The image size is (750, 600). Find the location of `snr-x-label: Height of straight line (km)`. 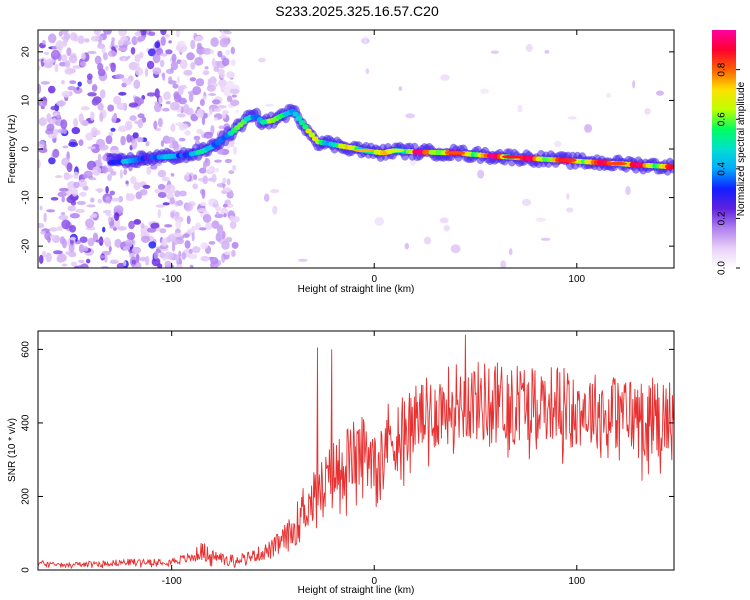

snr-x-label: Height of straight line (km) is located at coordinates (356, 590).